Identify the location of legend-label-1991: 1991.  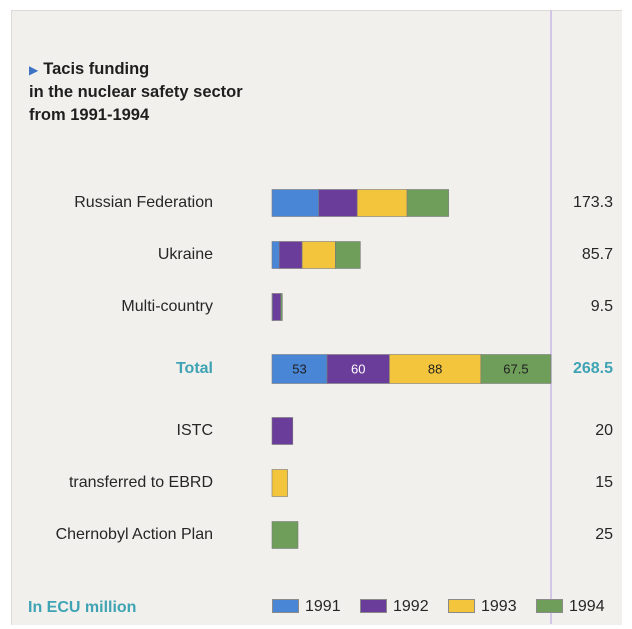
(323, 606).